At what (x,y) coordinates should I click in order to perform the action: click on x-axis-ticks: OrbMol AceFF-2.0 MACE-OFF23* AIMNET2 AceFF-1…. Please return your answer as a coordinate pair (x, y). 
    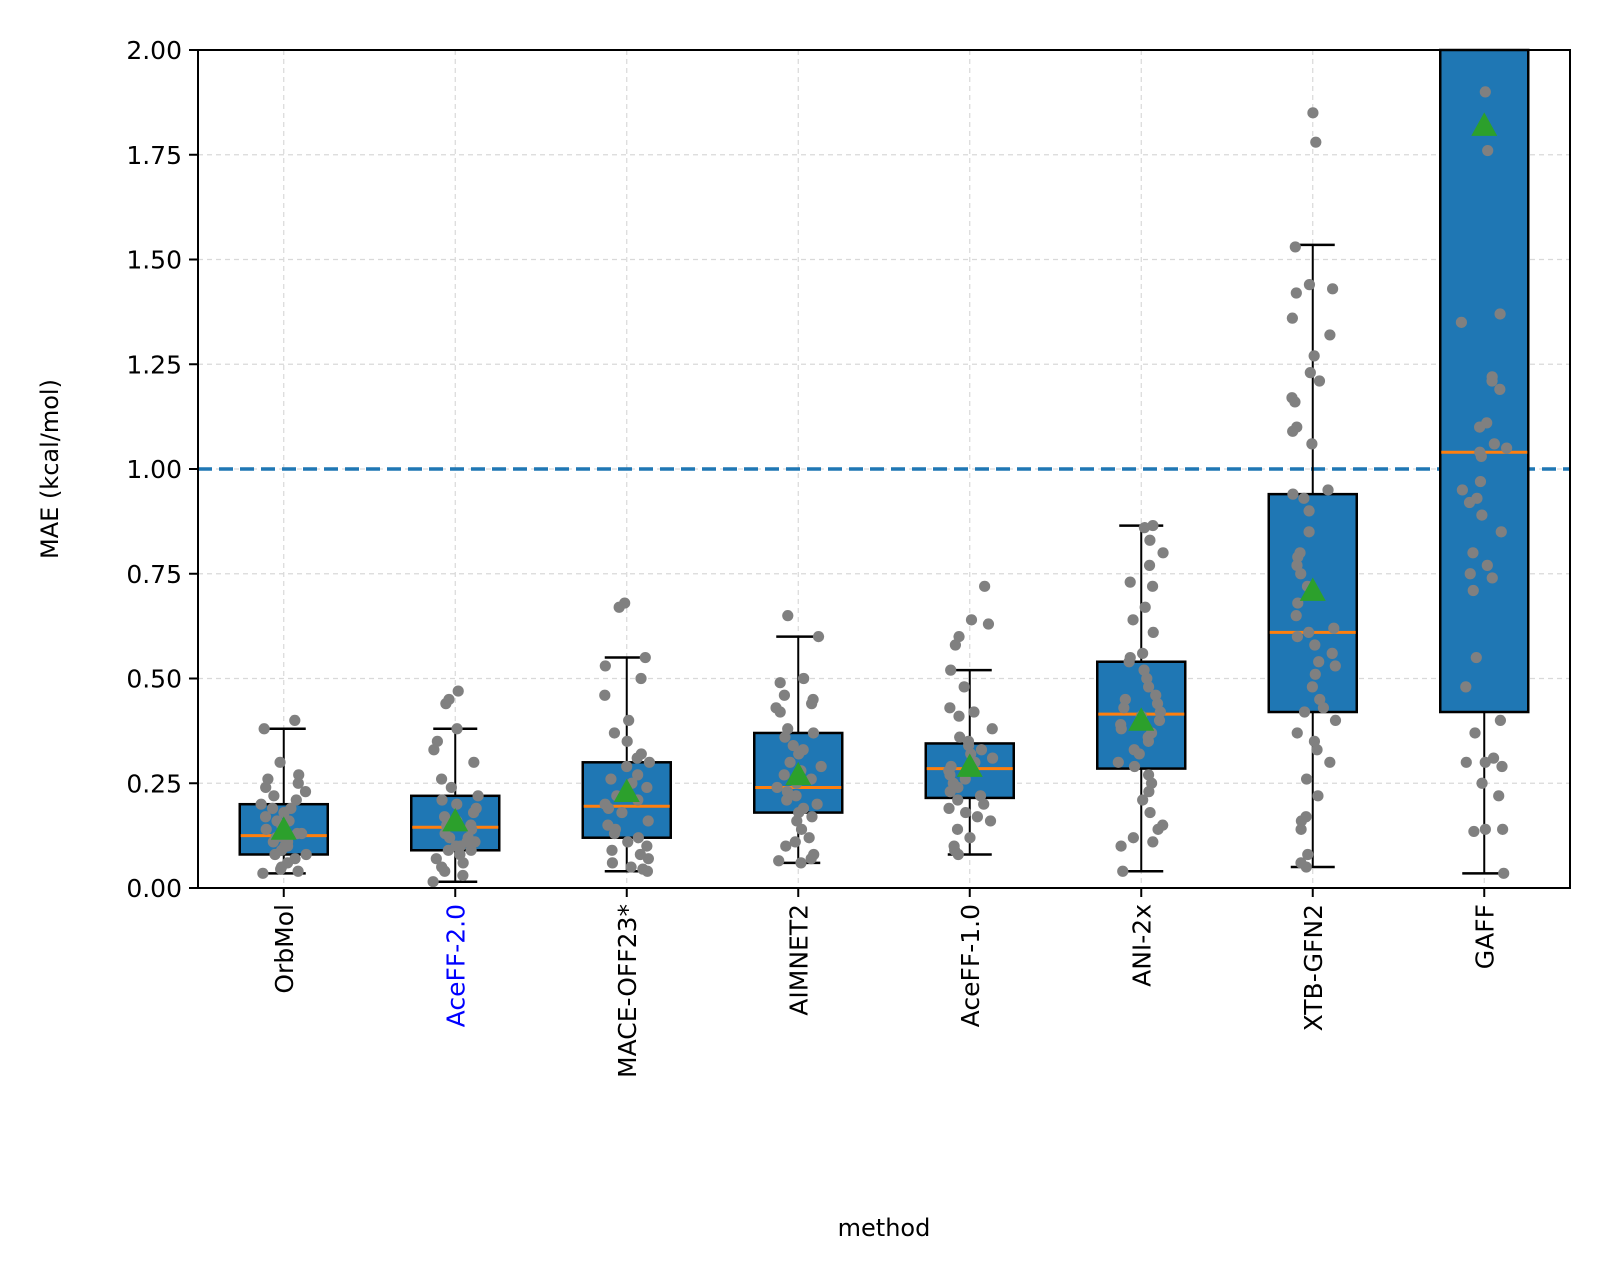
    Looking at the image, I should click on (884, 983).